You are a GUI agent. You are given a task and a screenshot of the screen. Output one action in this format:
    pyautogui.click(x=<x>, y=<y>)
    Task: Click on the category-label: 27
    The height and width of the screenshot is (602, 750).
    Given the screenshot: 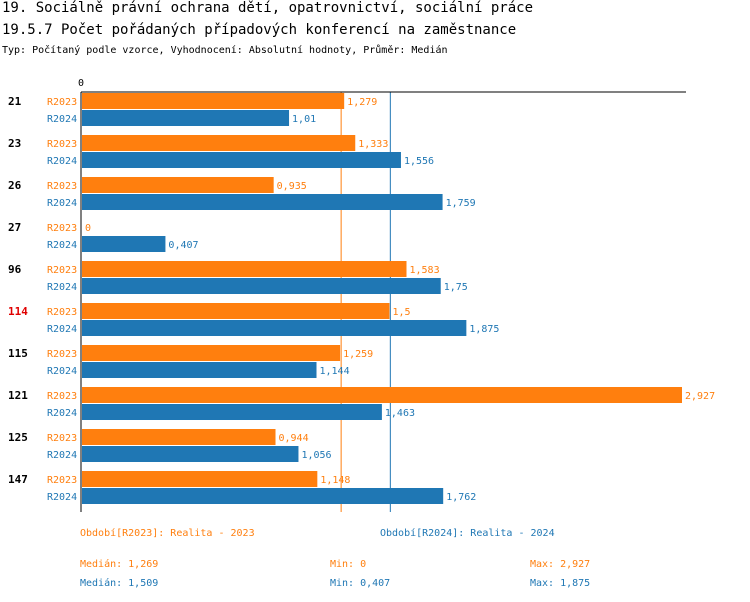 What is the action you would take?
    pyautogui.click(x=14, y=227)
    